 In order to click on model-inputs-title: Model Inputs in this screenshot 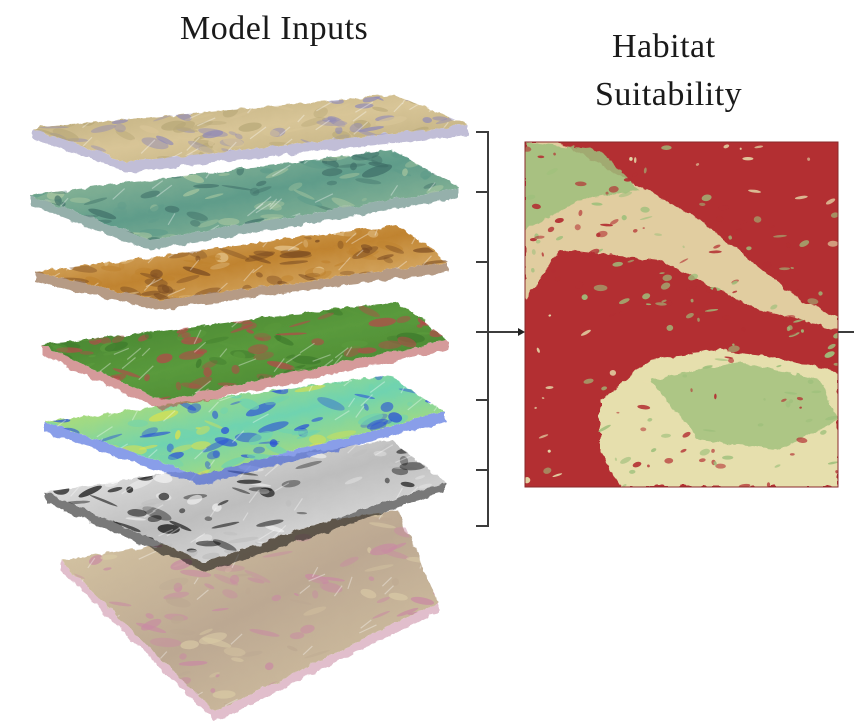, I will do `click(274, 28)`.